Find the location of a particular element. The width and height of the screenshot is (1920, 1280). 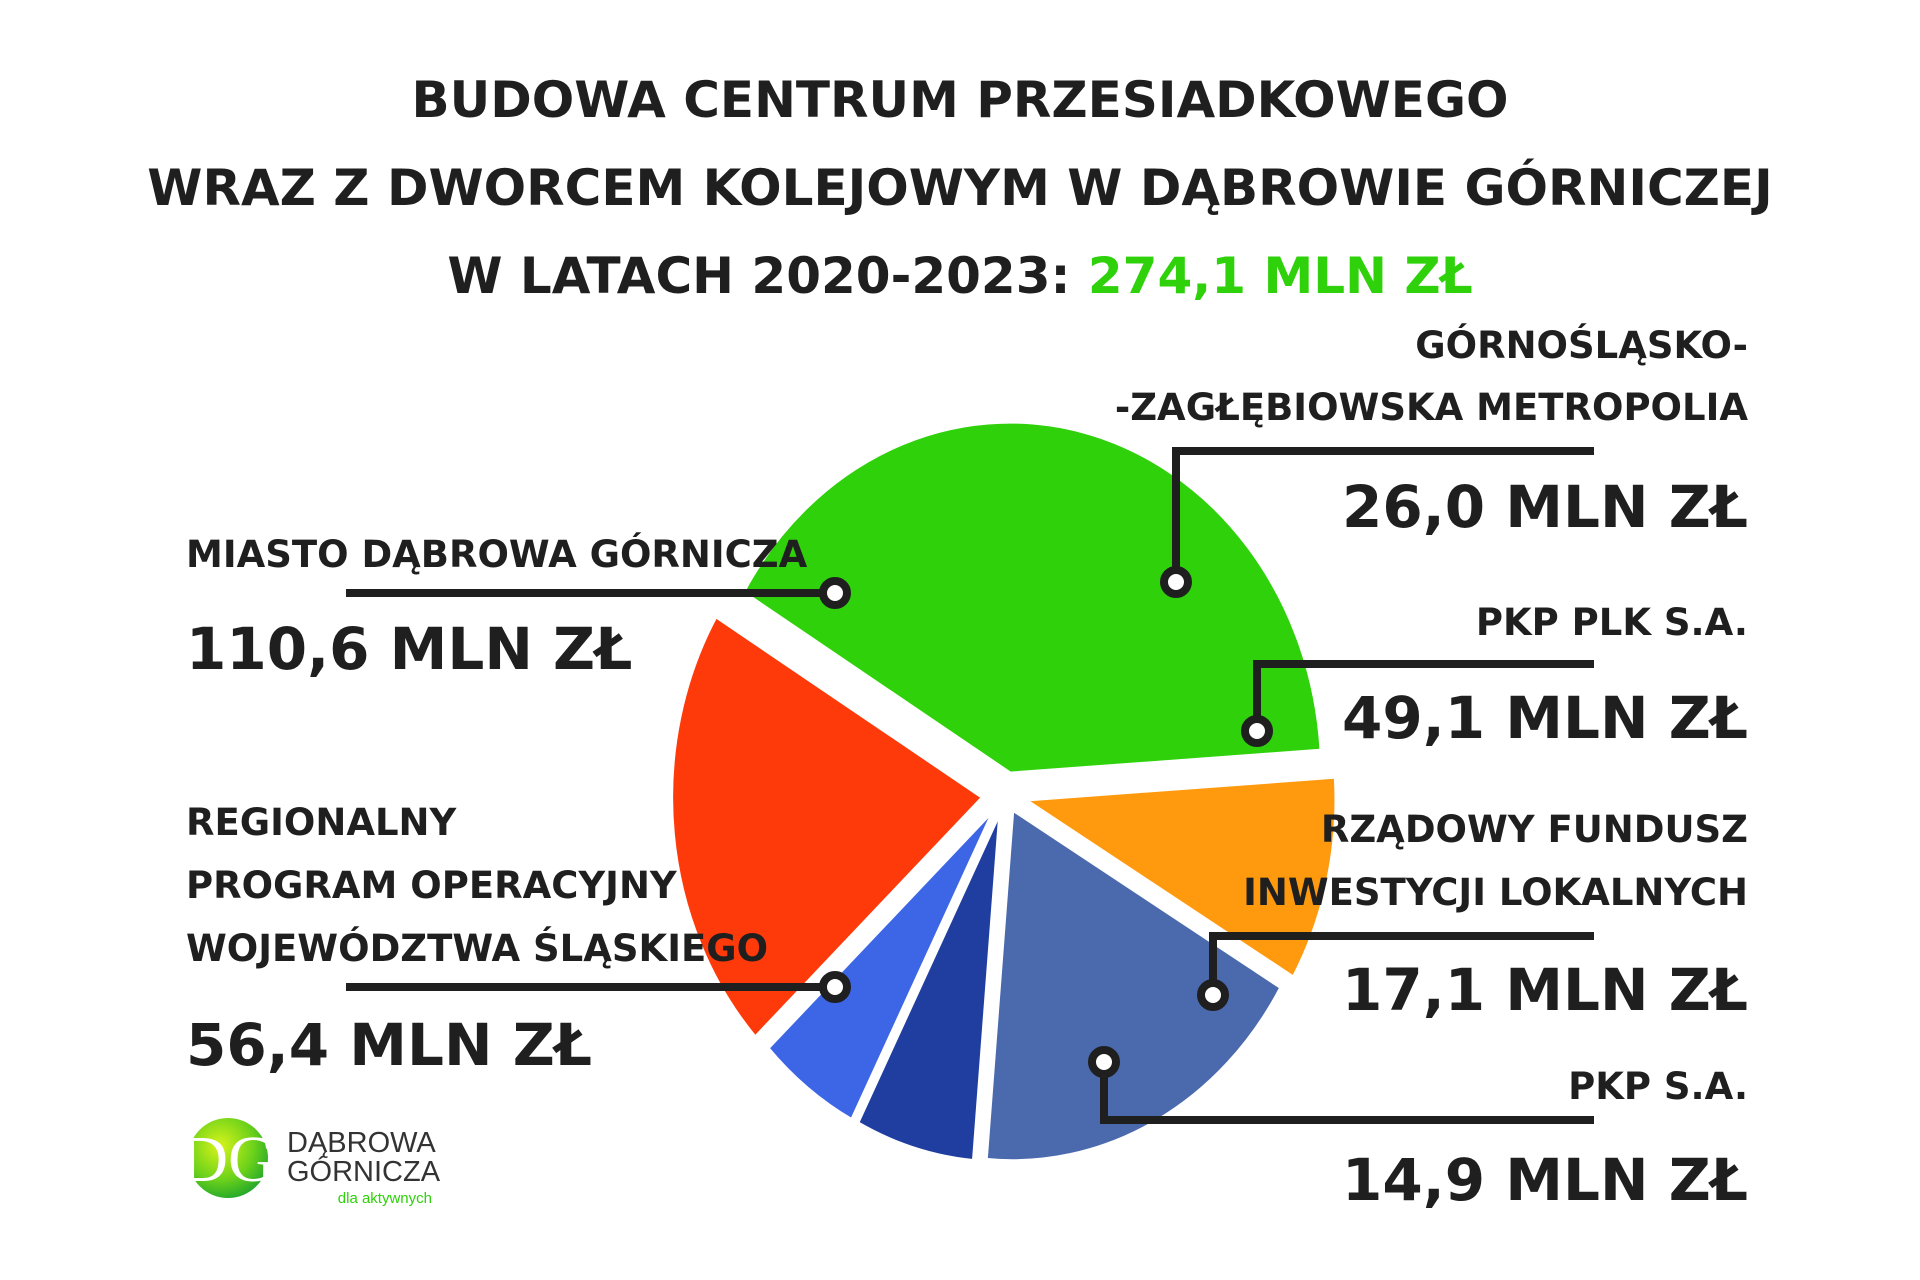

label-rfil-line-1: RZĄDOWY FUNDUSZ is located at coordinates (1534, 829).